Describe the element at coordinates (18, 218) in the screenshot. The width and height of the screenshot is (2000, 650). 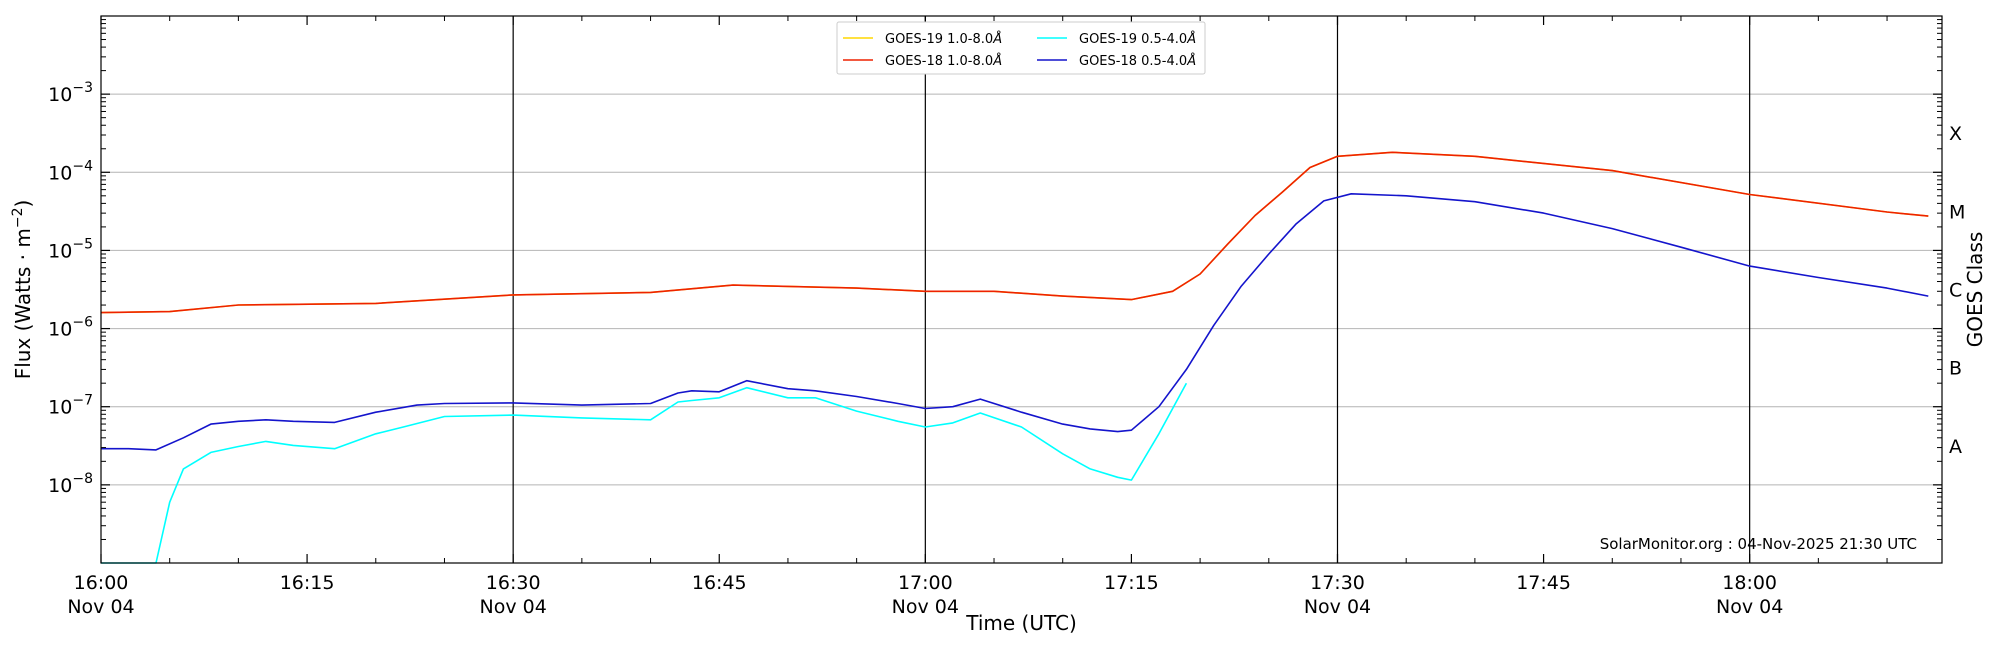
I see `y-axis-title-exponent: −2` at that location.